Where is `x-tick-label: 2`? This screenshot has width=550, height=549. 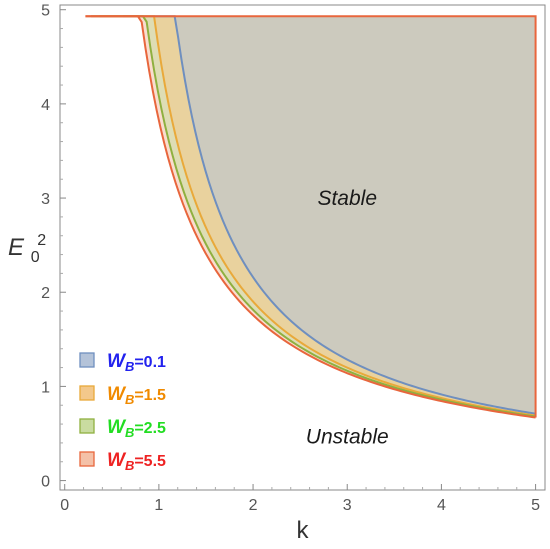 x-tick-label: 2 is located at coordinates (253, 505).